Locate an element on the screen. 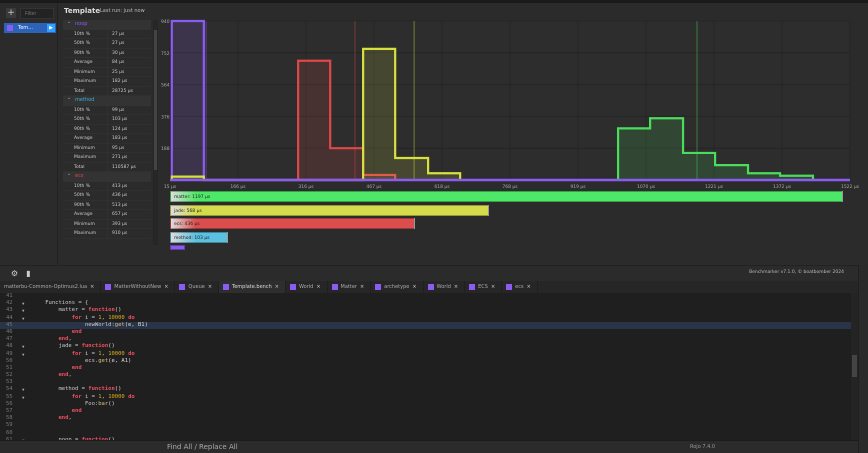  code-text: newWorld:get(e, B1) is located at coordinates (90, 325).